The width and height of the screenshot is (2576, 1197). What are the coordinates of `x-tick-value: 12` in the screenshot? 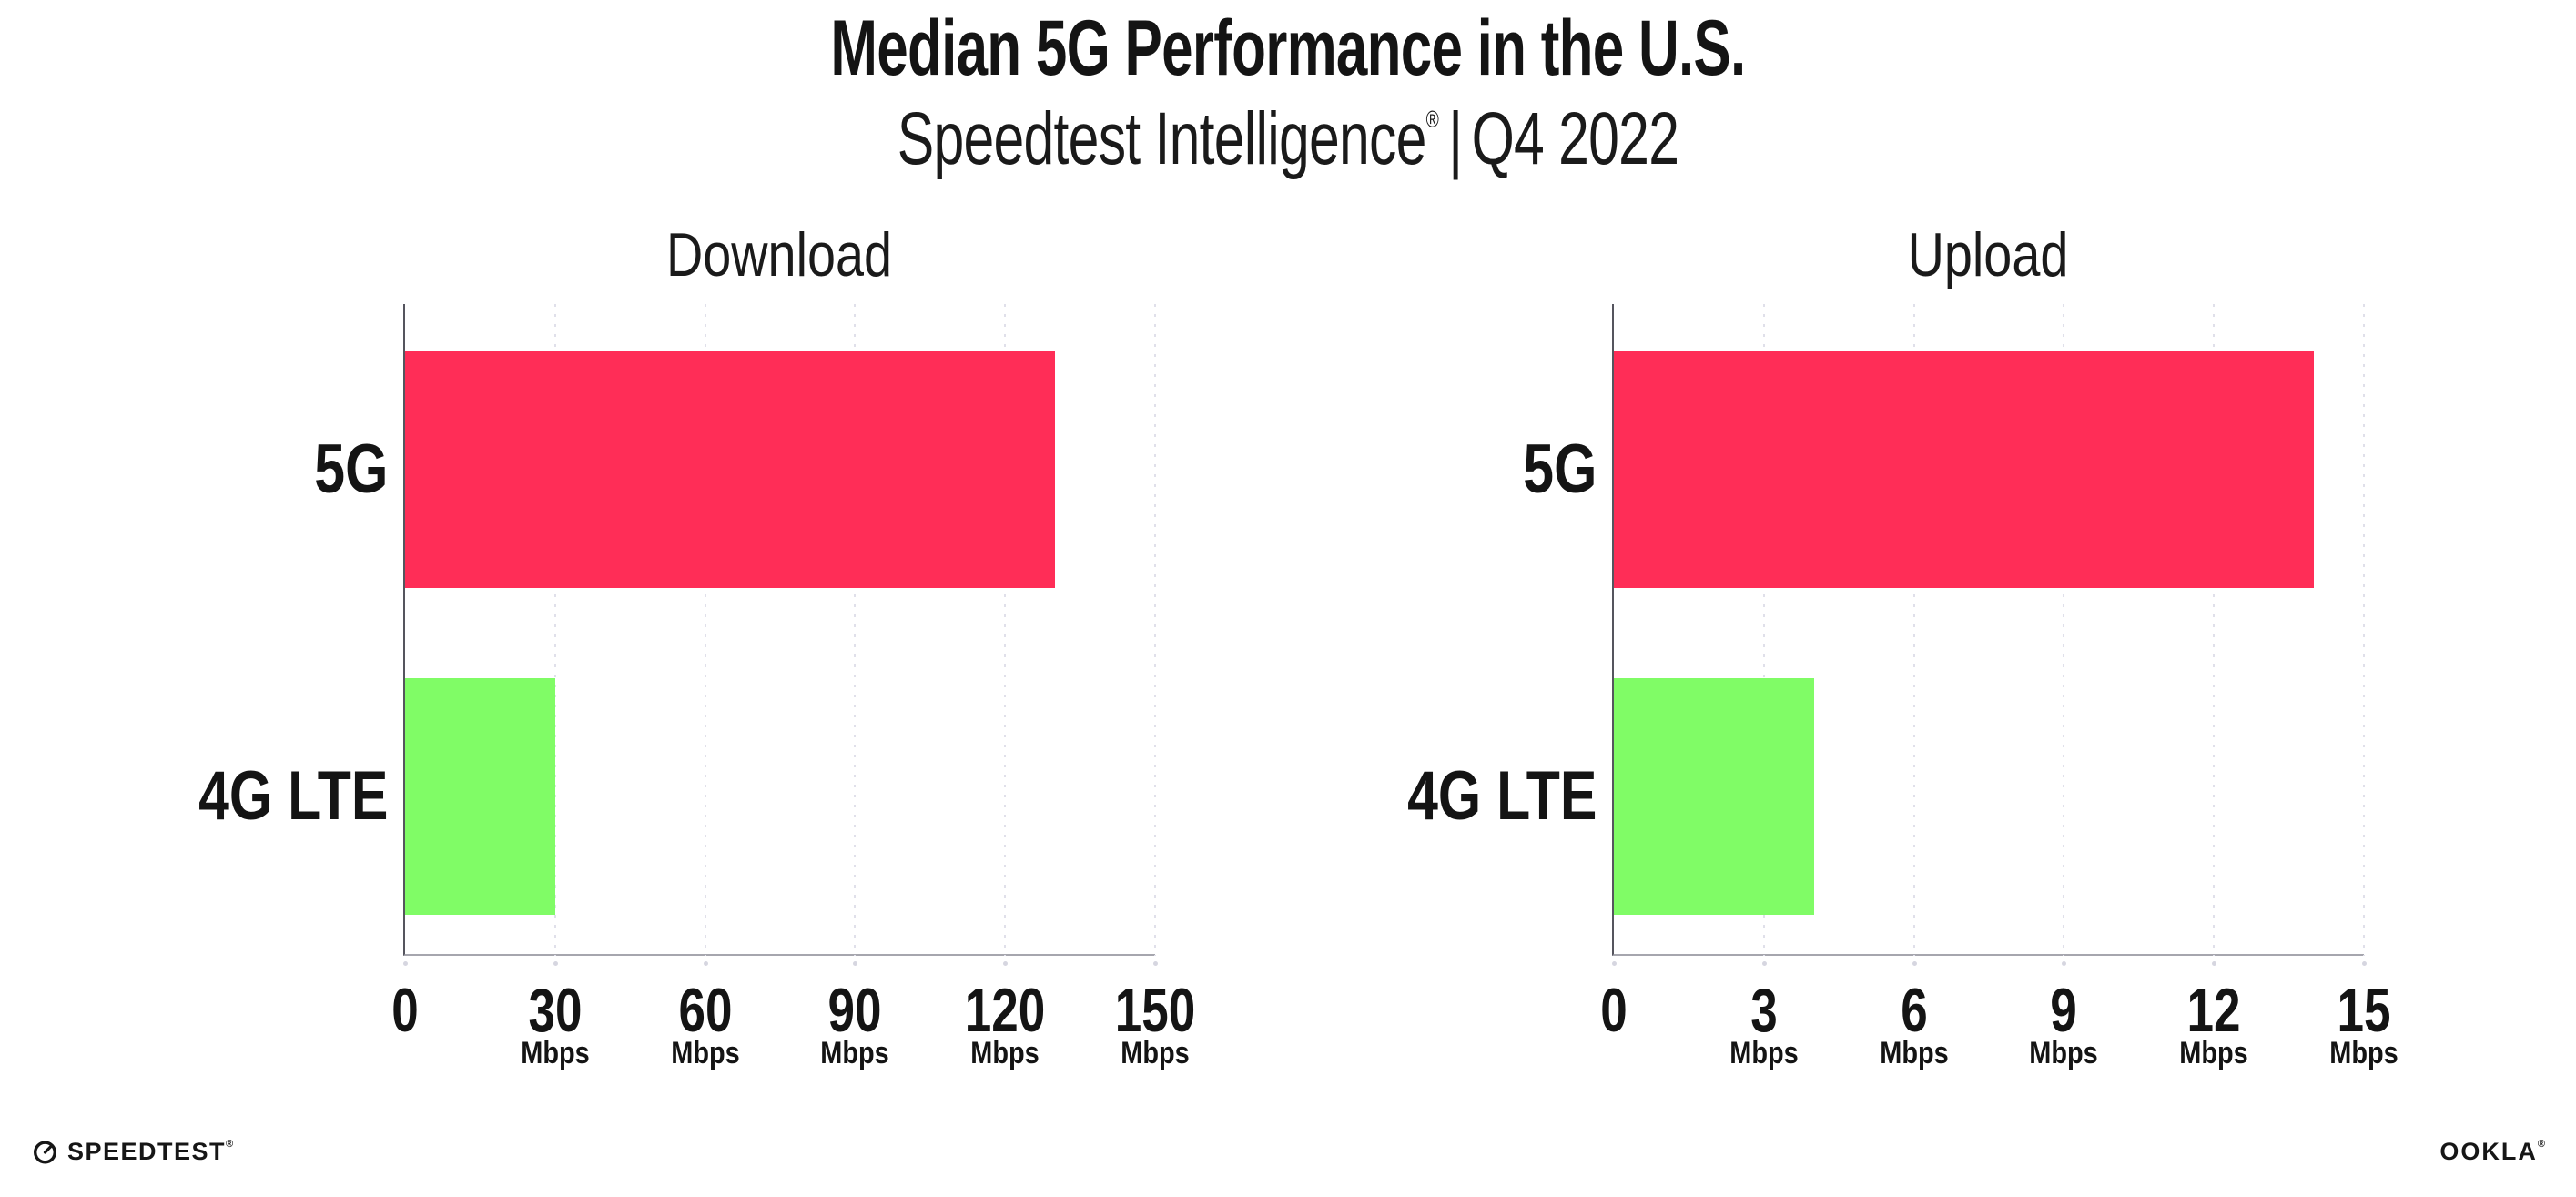 It's located at (2213, 1011).